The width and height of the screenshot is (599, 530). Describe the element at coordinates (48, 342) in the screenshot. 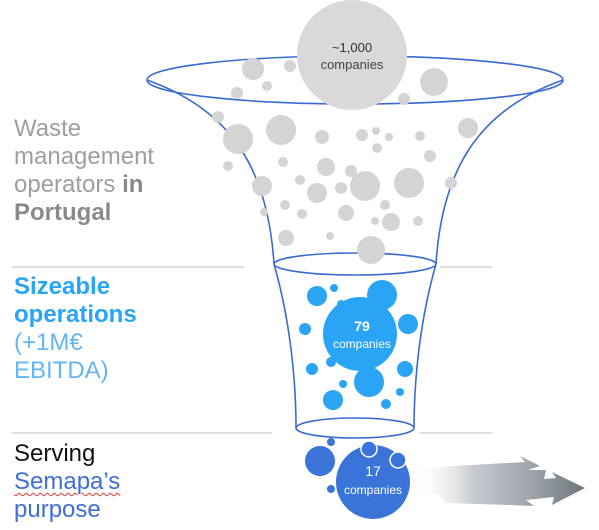

I see `label-sizeable-line-3: (+1M€` at that location.